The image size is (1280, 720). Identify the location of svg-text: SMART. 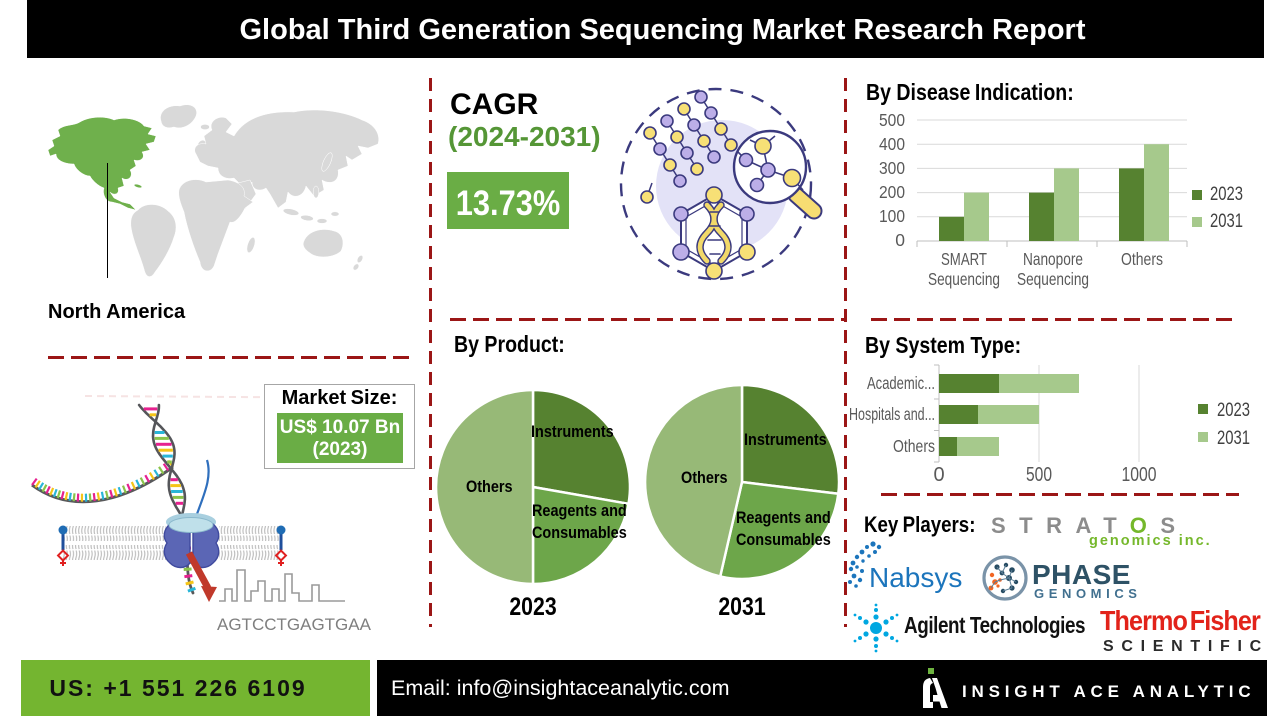
(964, 259).